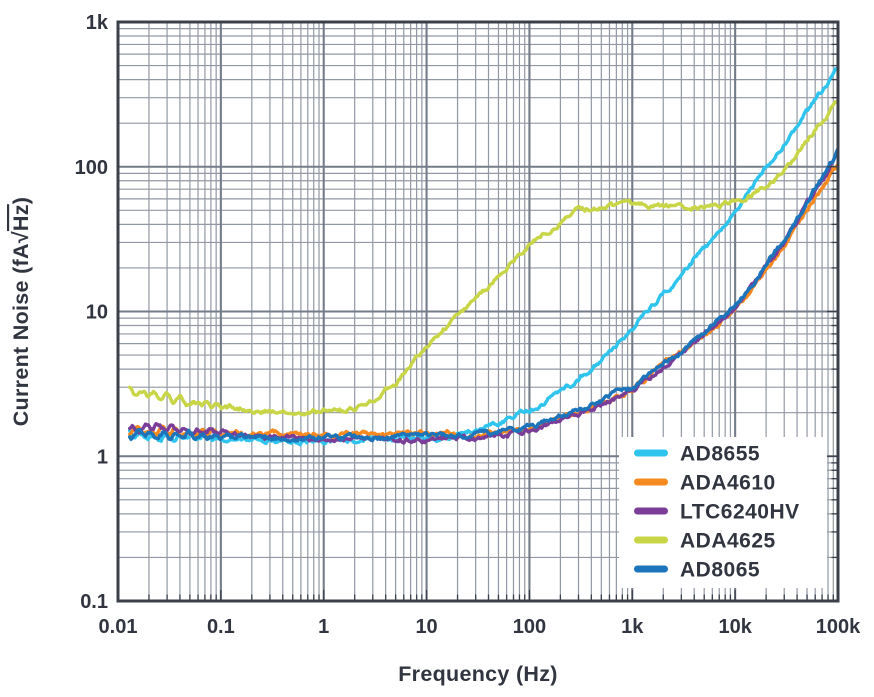 The image size is (874, 697). I want to click on legend-label-AD8655: AD8655, so click(720, 454).